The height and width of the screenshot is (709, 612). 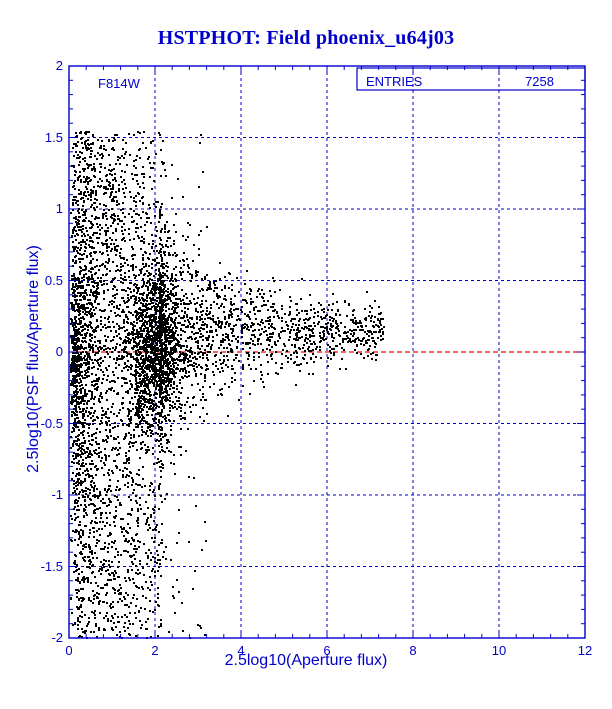 I want to click on x-tick-label: 12, so click(x=585, y=650).